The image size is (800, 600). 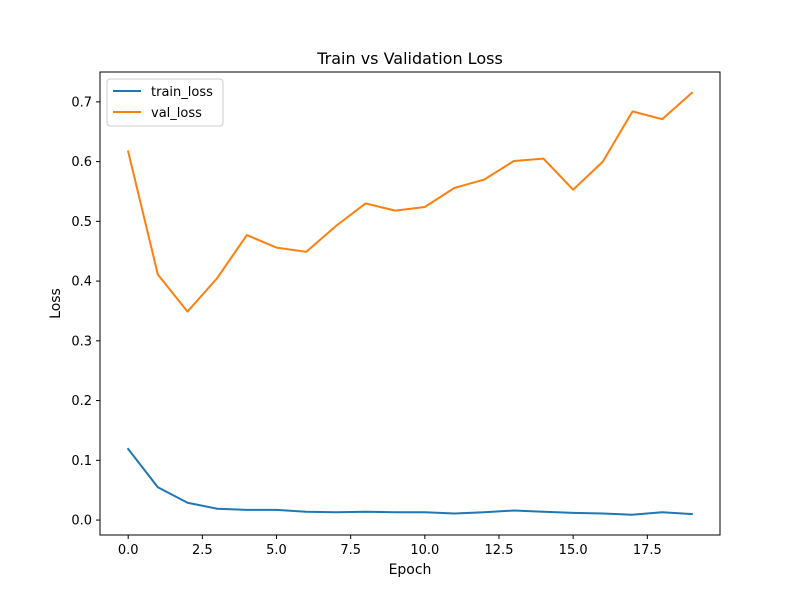 What do you see at coordinates (410, 570) in the screenshot?
I see `x-axis-label: Epoch` at bounding box center [410, 570].